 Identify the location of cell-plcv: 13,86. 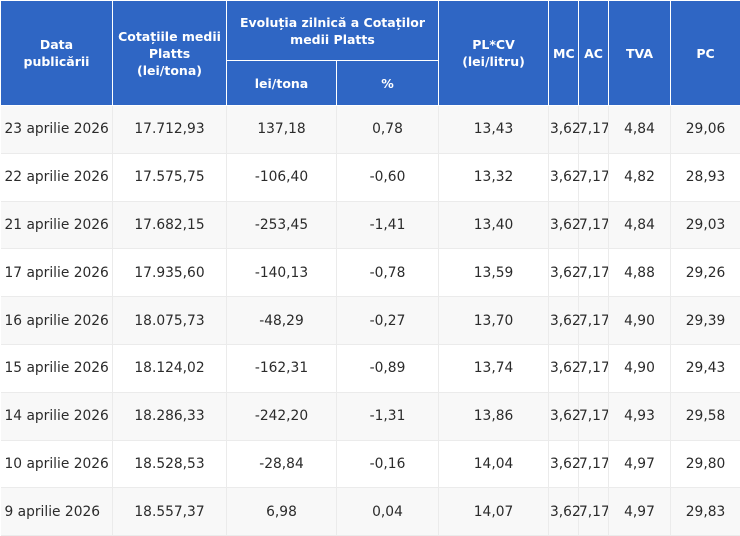
(494, 416).